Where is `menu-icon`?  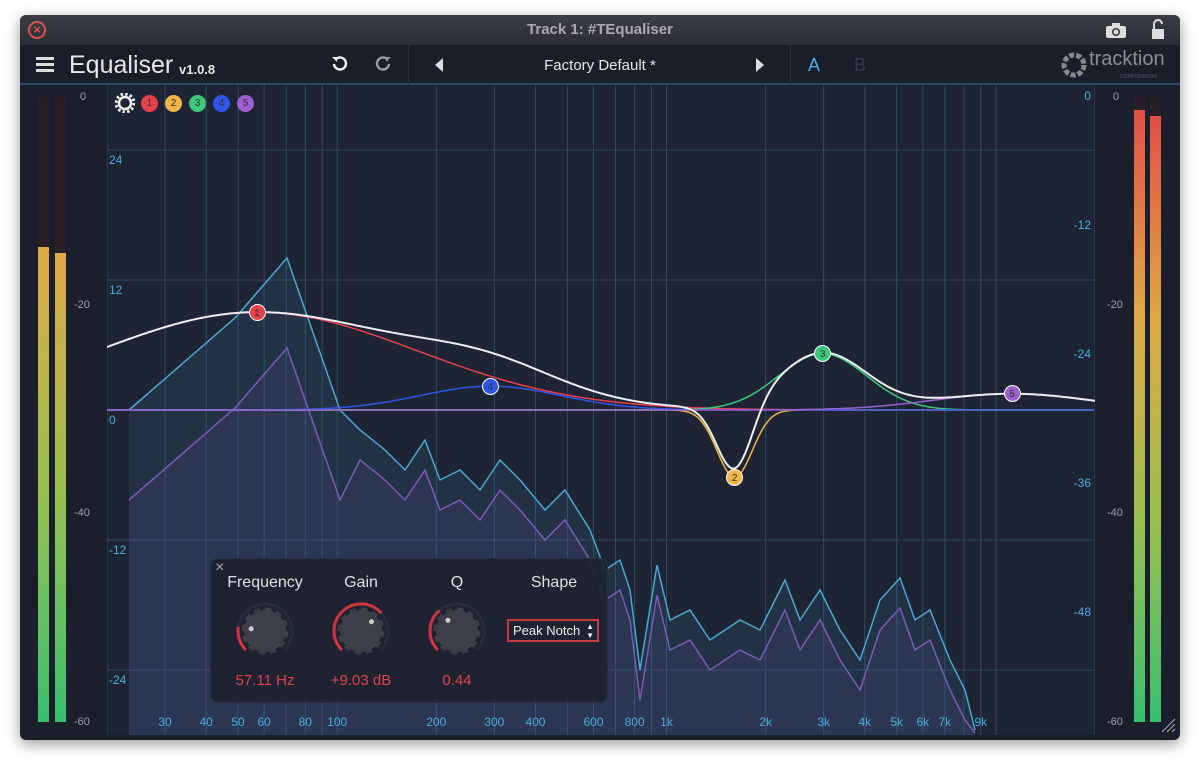
menu-icon is located at coordinates (45, 64).